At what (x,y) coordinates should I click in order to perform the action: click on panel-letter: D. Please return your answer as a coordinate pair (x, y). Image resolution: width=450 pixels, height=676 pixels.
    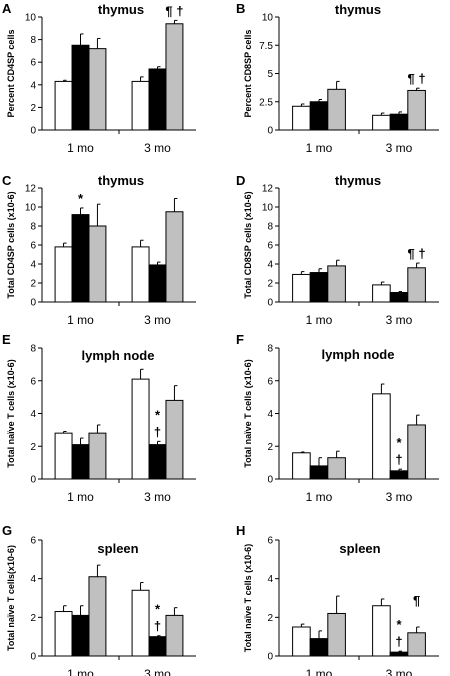
    Looking at the image, I should click on (240, 180).